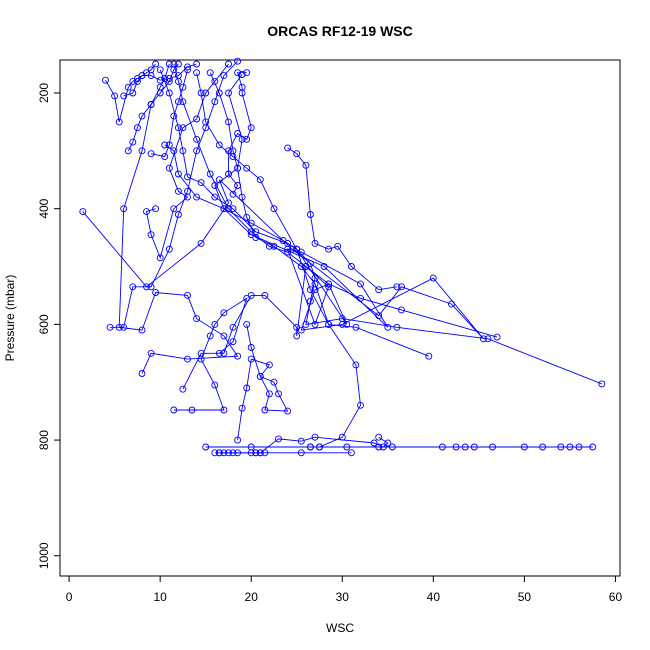 The width and height of the screenshot is (650, 650). Describe the element at coordinates (44, 555) in the screenshot. I see `y-tick-label: 1000` at that location.